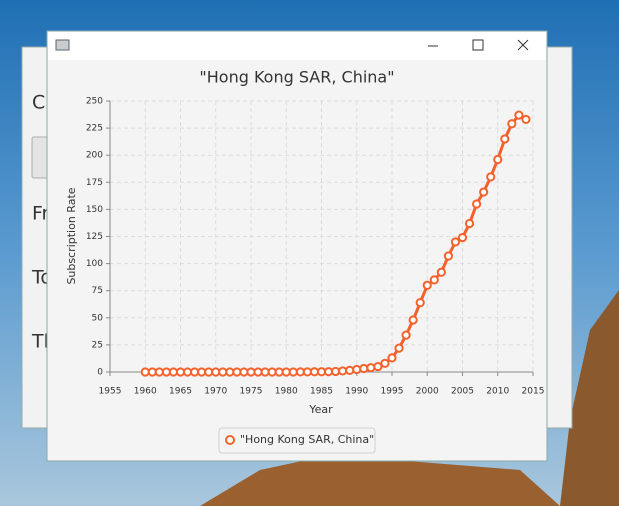  I want to click on close-button, so click(523, 45).